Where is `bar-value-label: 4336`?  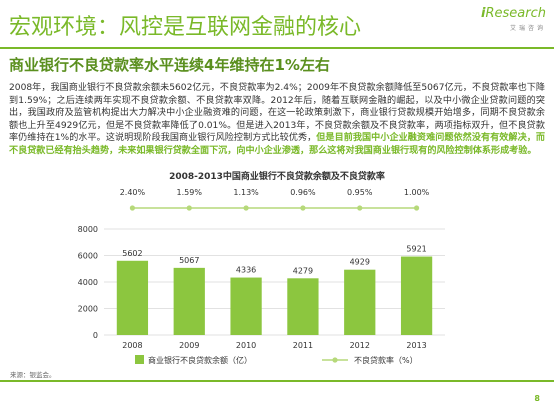 bar-value-label: 4336 is located at coordinates (246, 270).